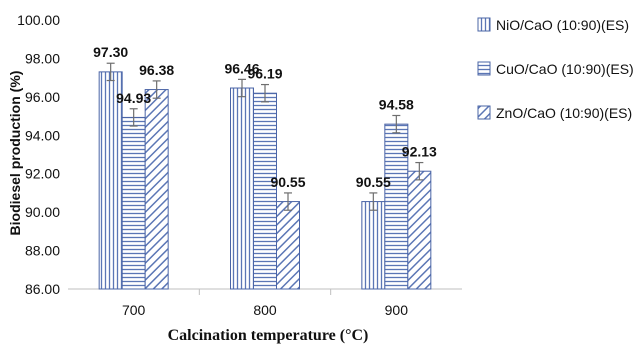  I want to click on legend-label: CuO/CaO (10:90)(ES), so click(565, 69).